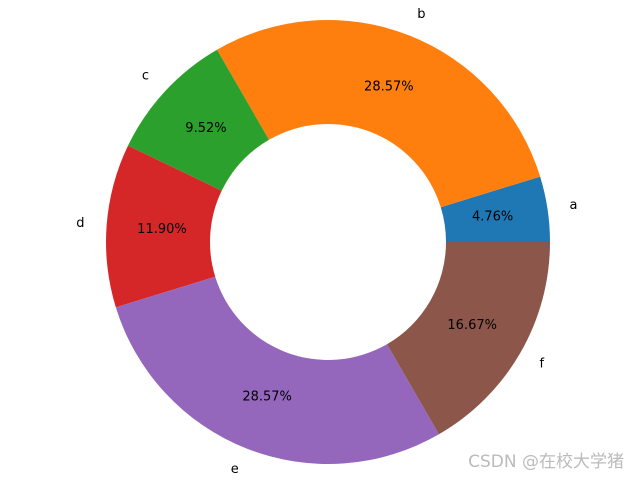  Describe the element at coordinates (80, 223) in the screenshot. I see `slice-label: d` at that location.